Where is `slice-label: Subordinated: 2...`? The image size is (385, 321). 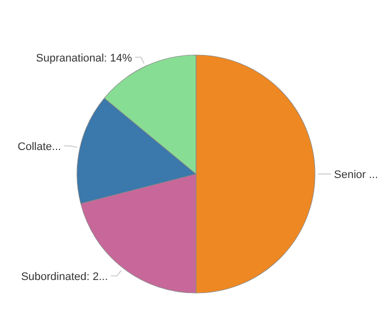 slice-label: Subordinated: 2... is located at coordinates (64, 276).